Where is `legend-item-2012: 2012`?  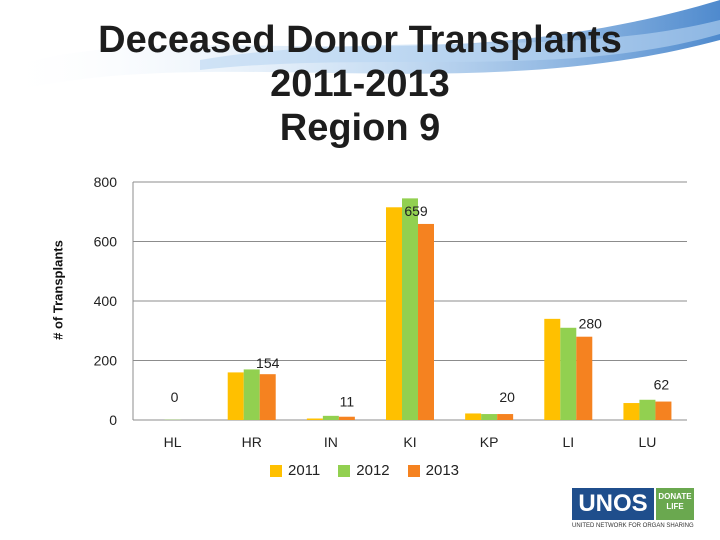 legend-item-2012: 2012 is located at coordinates (364, 470).